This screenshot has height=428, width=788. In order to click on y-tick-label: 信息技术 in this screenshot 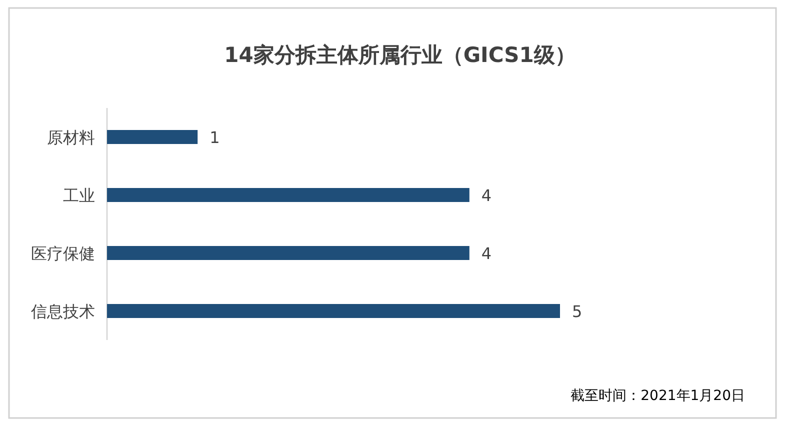, I will do `click(63, 311)`.